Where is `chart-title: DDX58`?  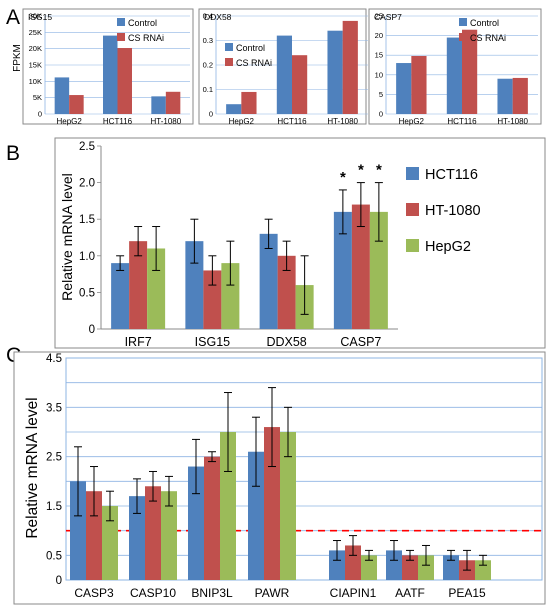
chart-title: DDX58 is located at coordinates (218, 17).